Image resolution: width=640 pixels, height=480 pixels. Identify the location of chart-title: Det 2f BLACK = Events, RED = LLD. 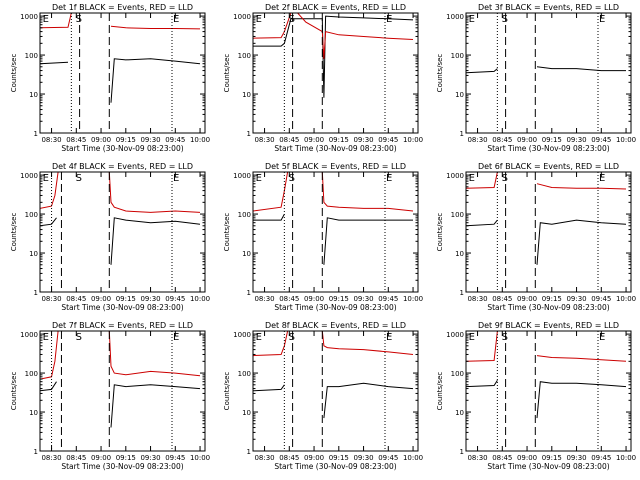
(335, 7).